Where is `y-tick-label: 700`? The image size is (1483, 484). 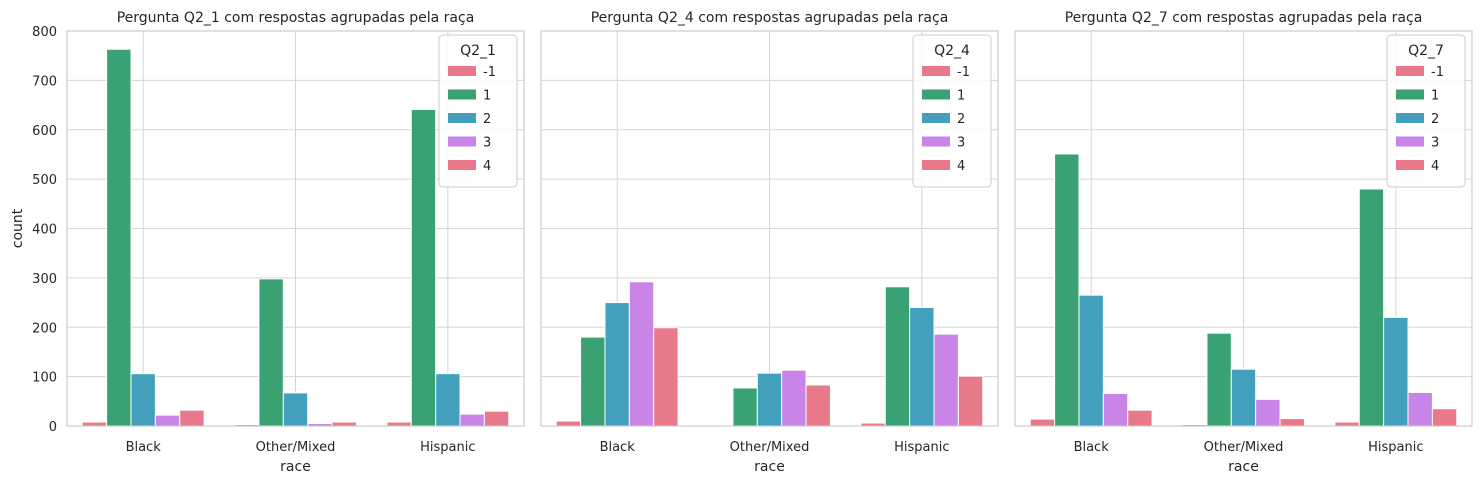 y-tick-label: 700 is located at coordinates (44, 81).